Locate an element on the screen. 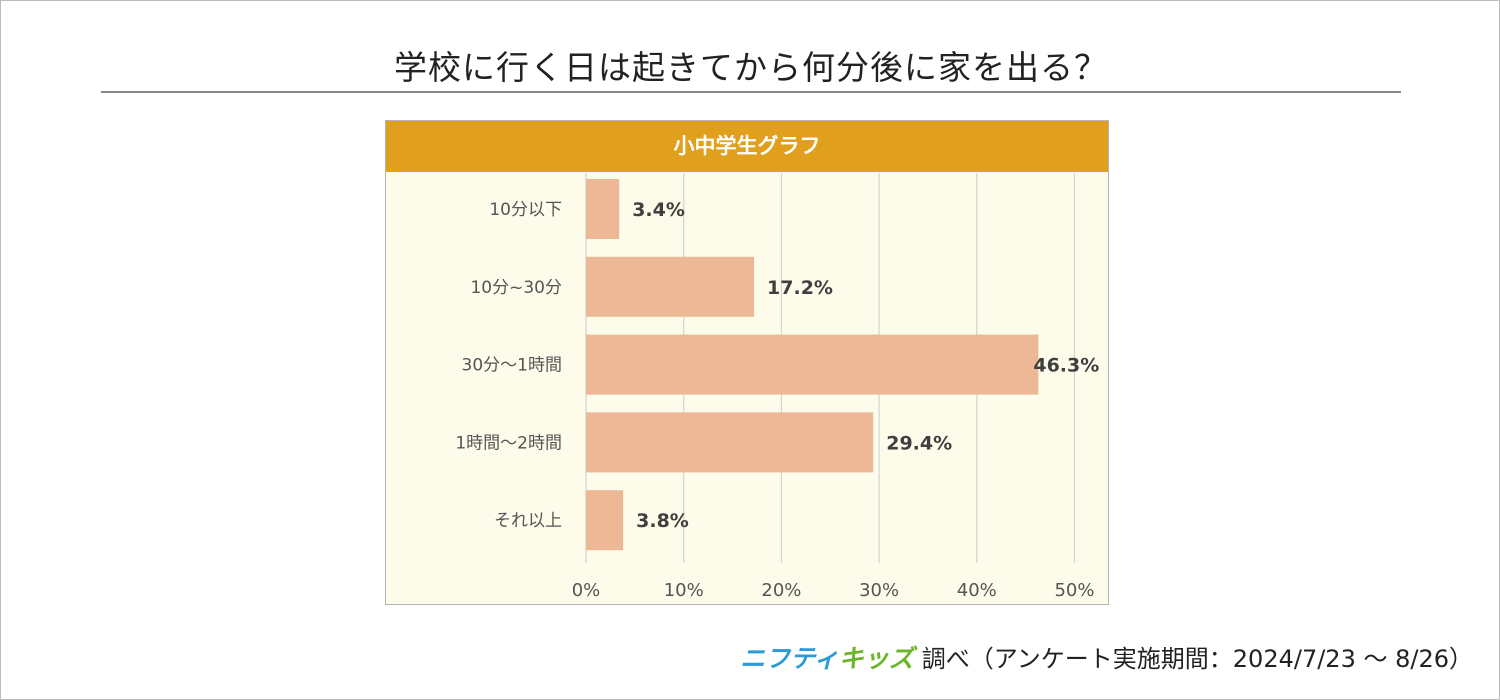  x-tick-label: 50% is located at coordinates (1074, 590).